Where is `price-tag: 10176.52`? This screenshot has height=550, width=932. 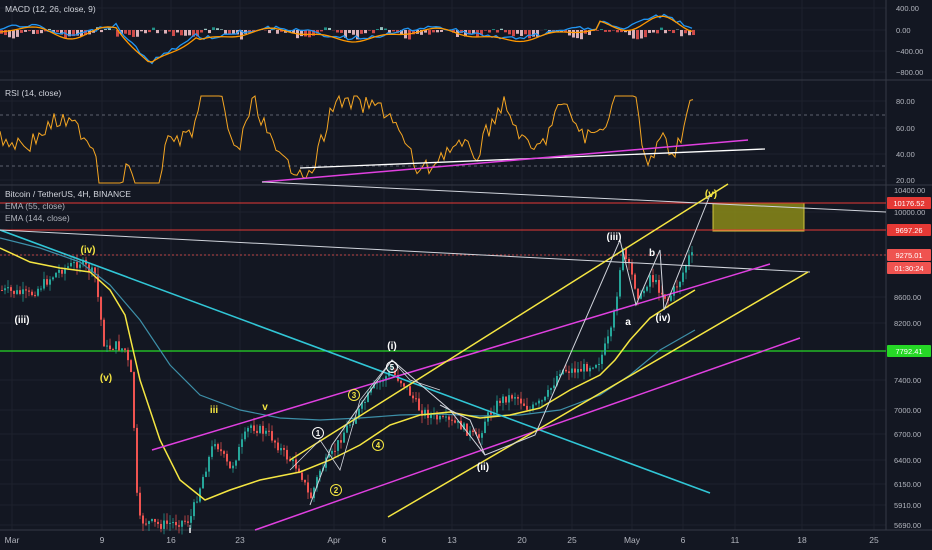 price-tag: 10176.52 is located at coordinates (909, 203).